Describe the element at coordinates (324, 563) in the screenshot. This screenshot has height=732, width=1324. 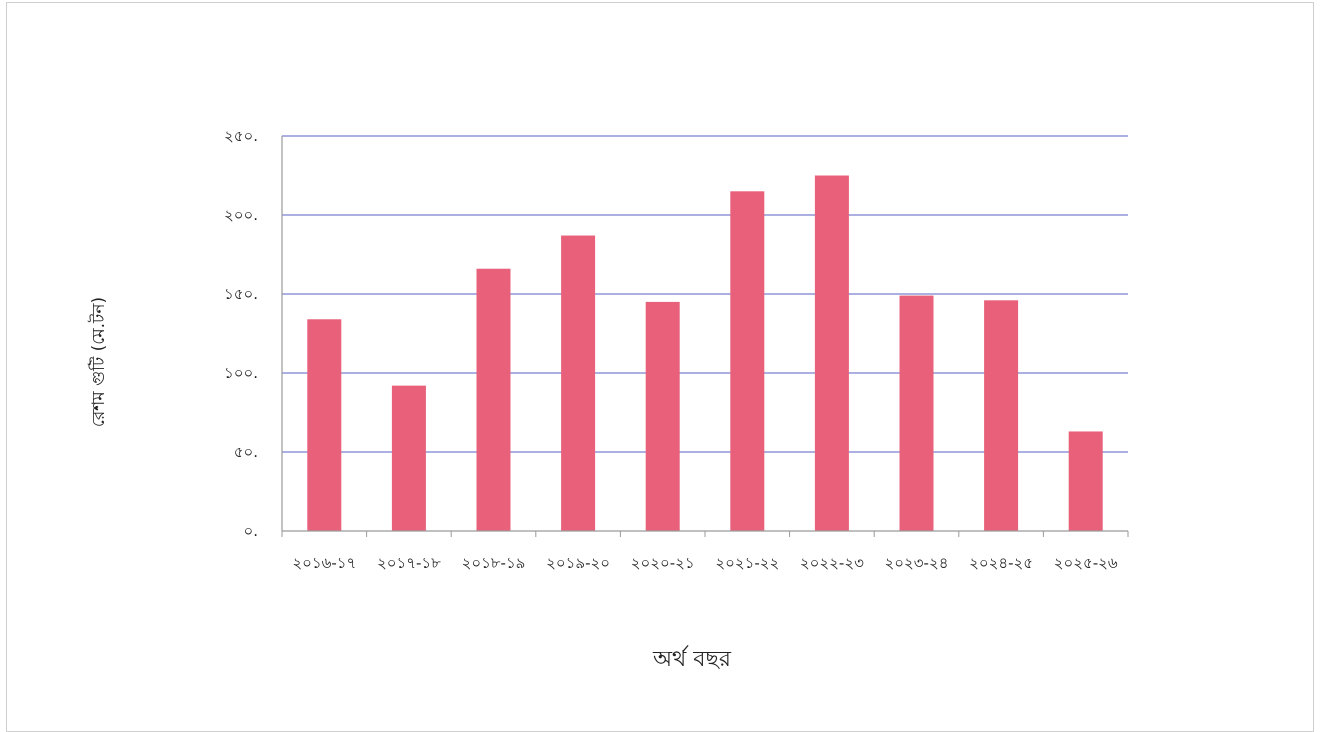
I see `x-tick-label: ২০১৬-১৭` at that location.